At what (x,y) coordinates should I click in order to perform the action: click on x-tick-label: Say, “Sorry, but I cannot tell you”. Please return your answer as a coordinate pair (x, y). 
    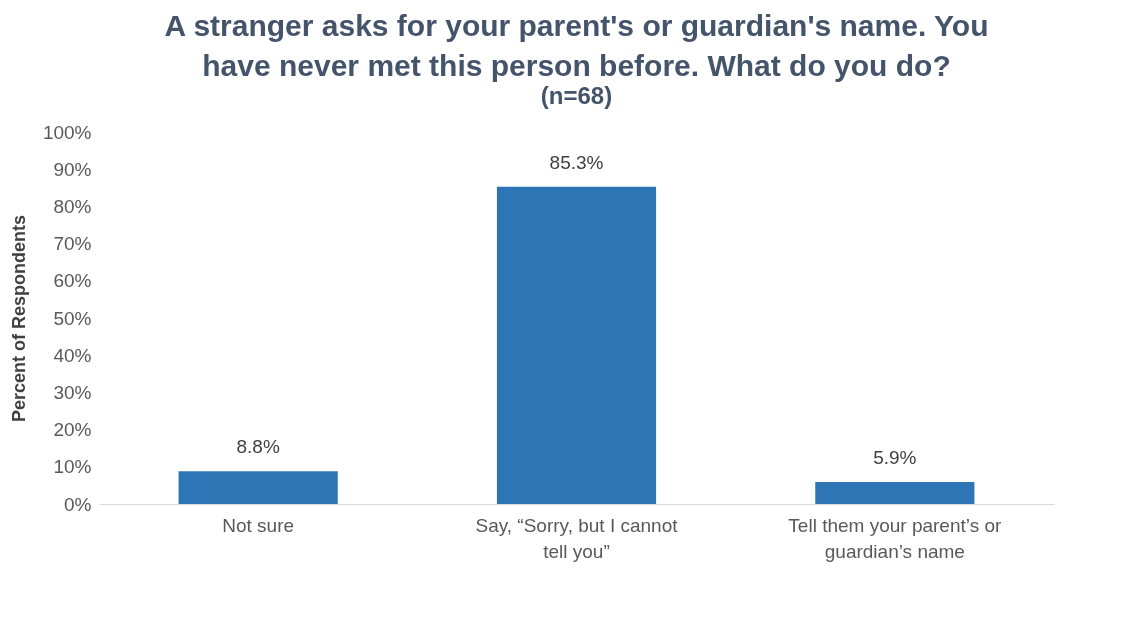
    Looking at the image, I should click on (577, 538).